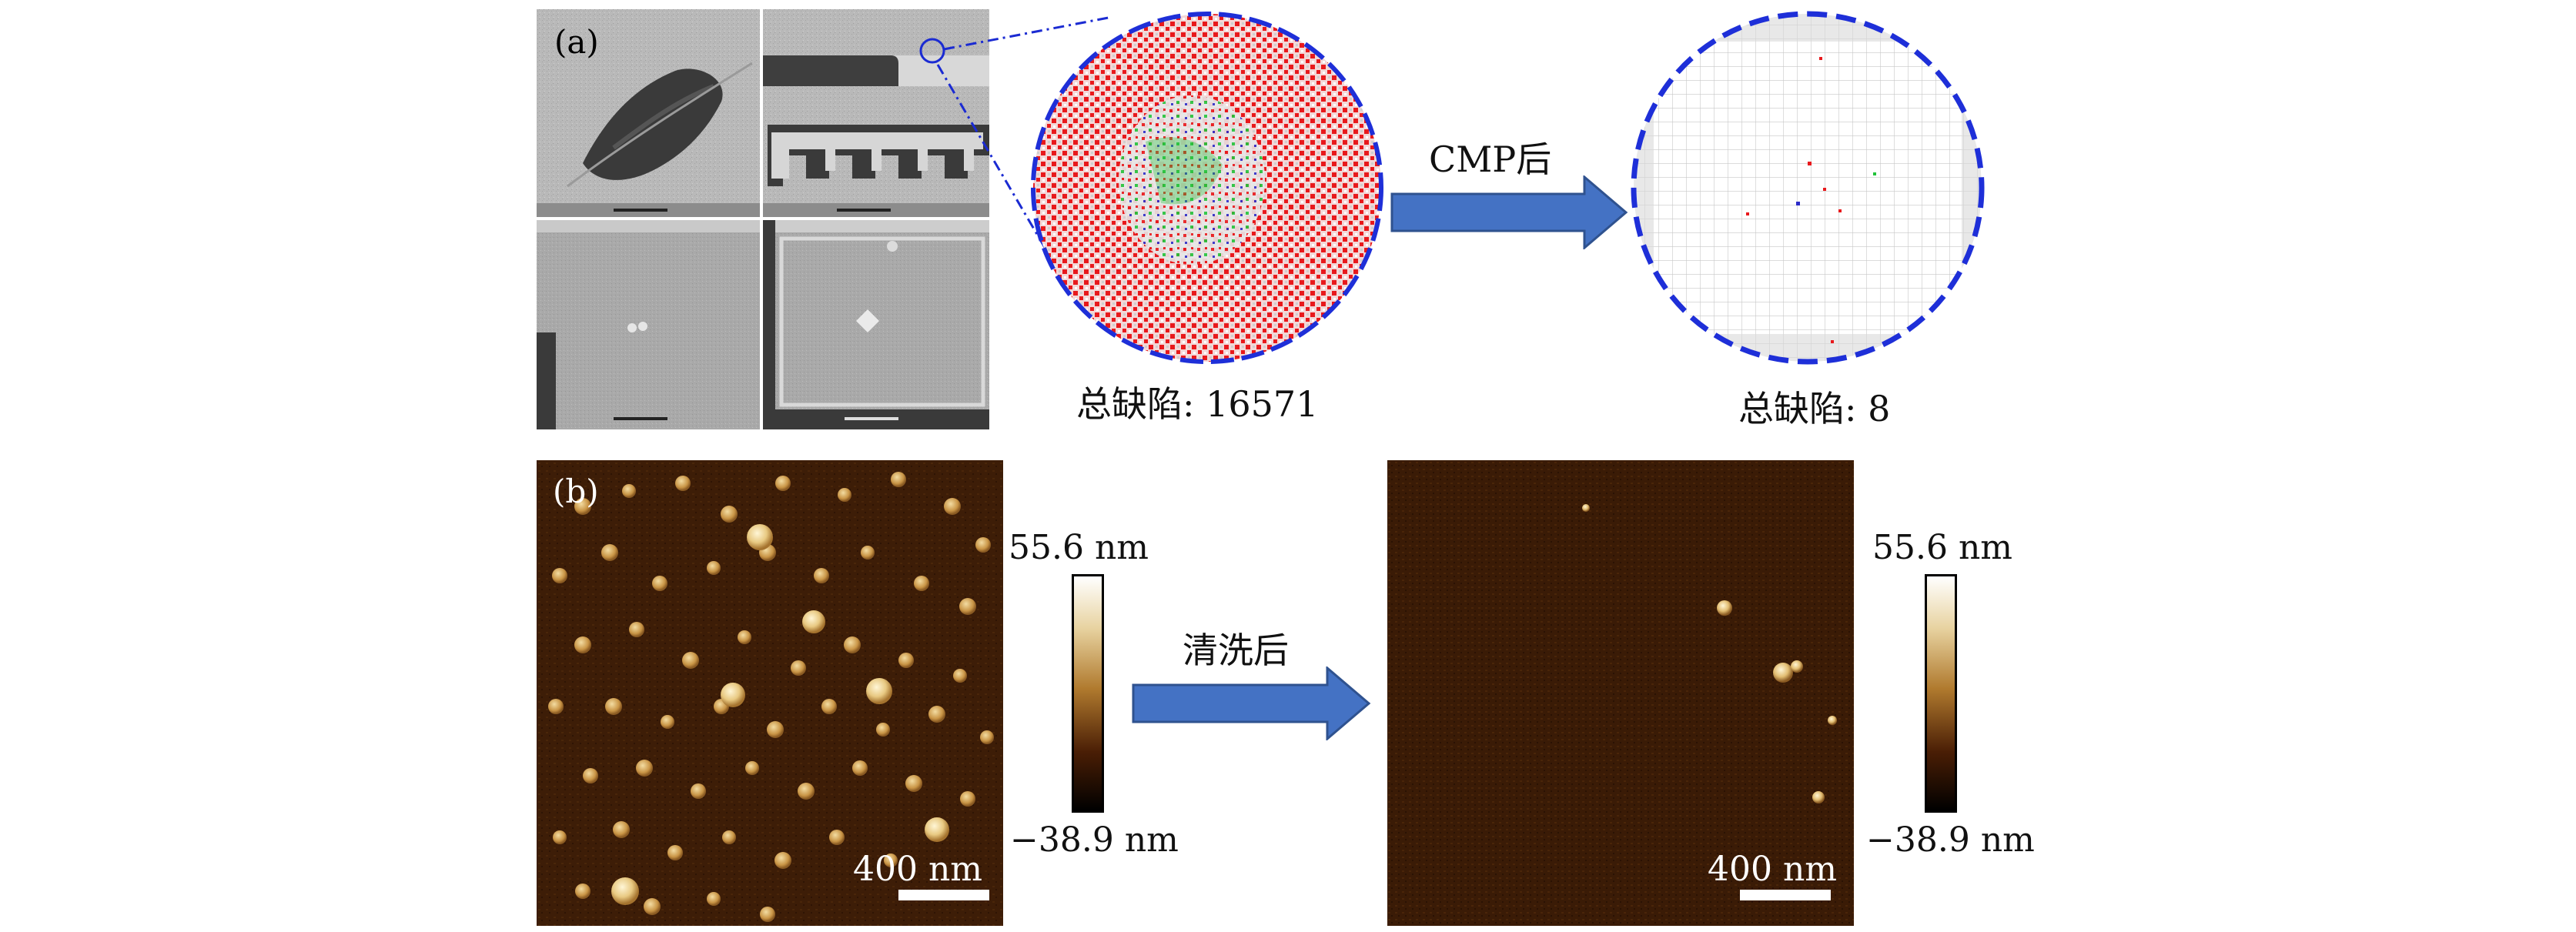 The height and width of the screenshot is (932, 2576). I want to click on clean-arrow-label: 清洗后, so click(1236, 650).